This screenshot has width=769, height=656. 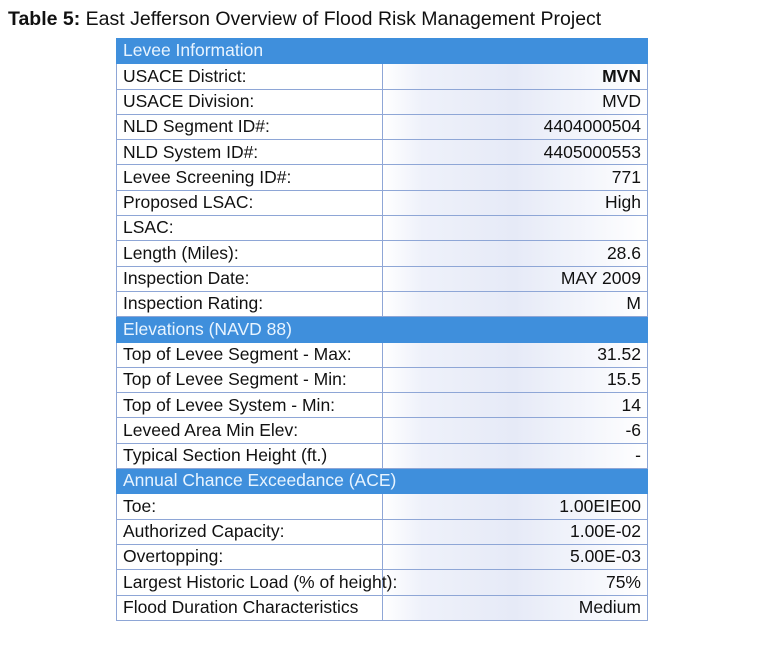 I want to click on table-row: Flood Duration Characteristics Medium, so click(x=382, y=607).